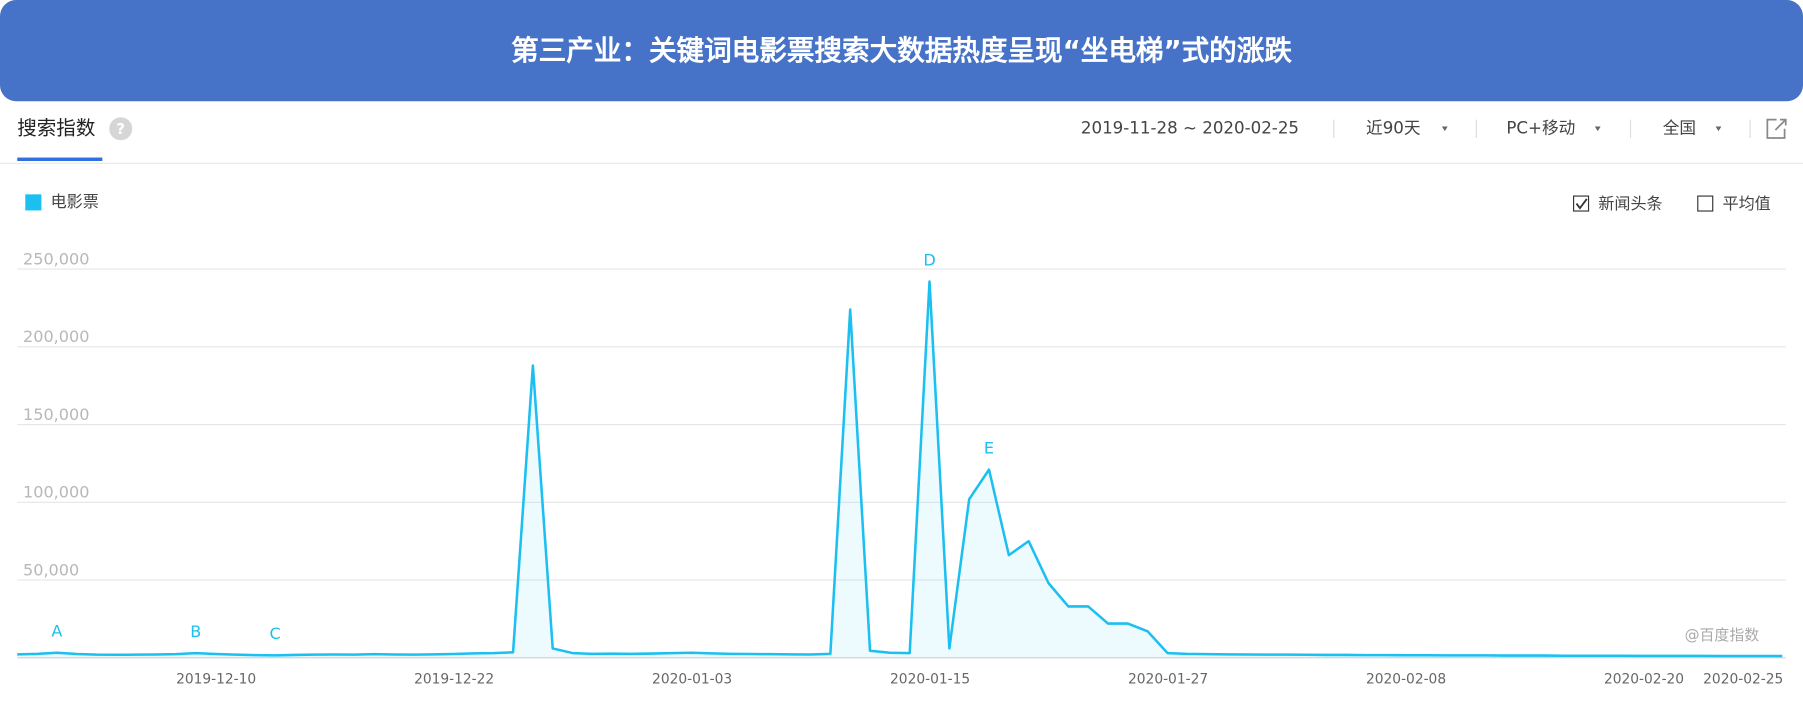 The width and height of the screenshot is (1803, 701). I want to click on annotation-label: A, so click(56, 631).